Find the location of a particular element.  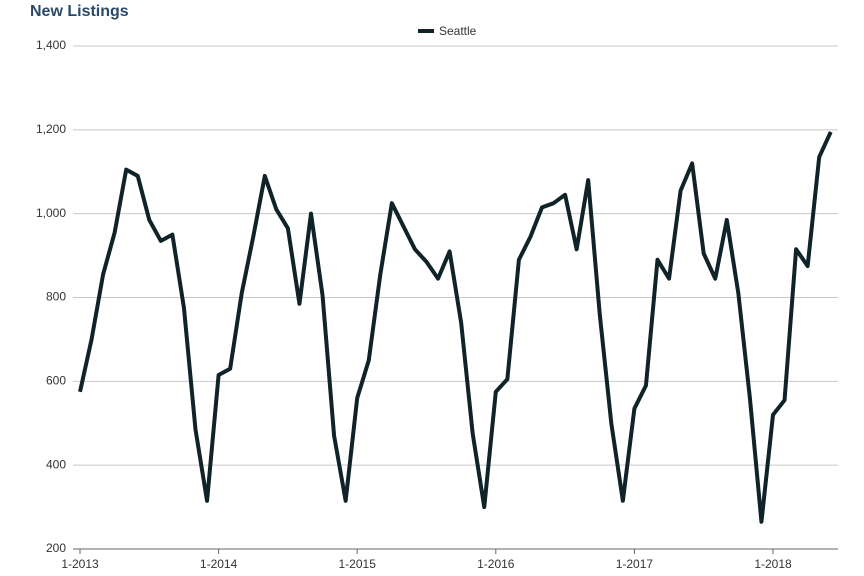

y-tick-label: 200 is located at coordinates (56, 548).